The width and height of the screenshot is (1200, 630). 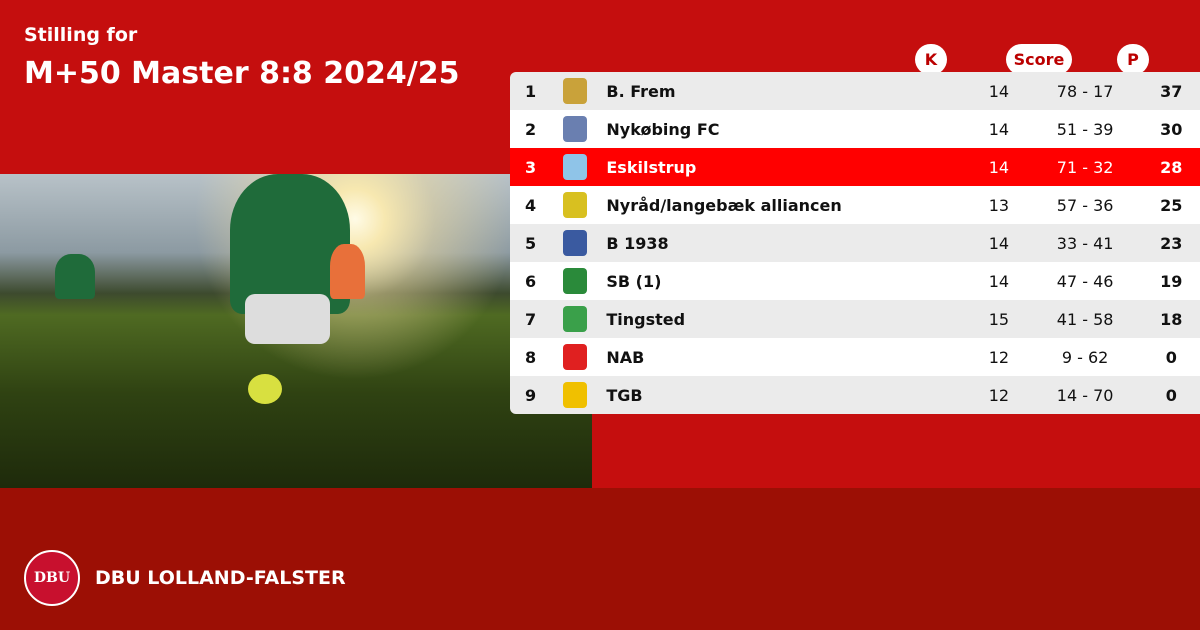 What do you see at coordinates (999, 205) in the screenshot?
I see `matches-played: 13` at bounding box center [999, 205].